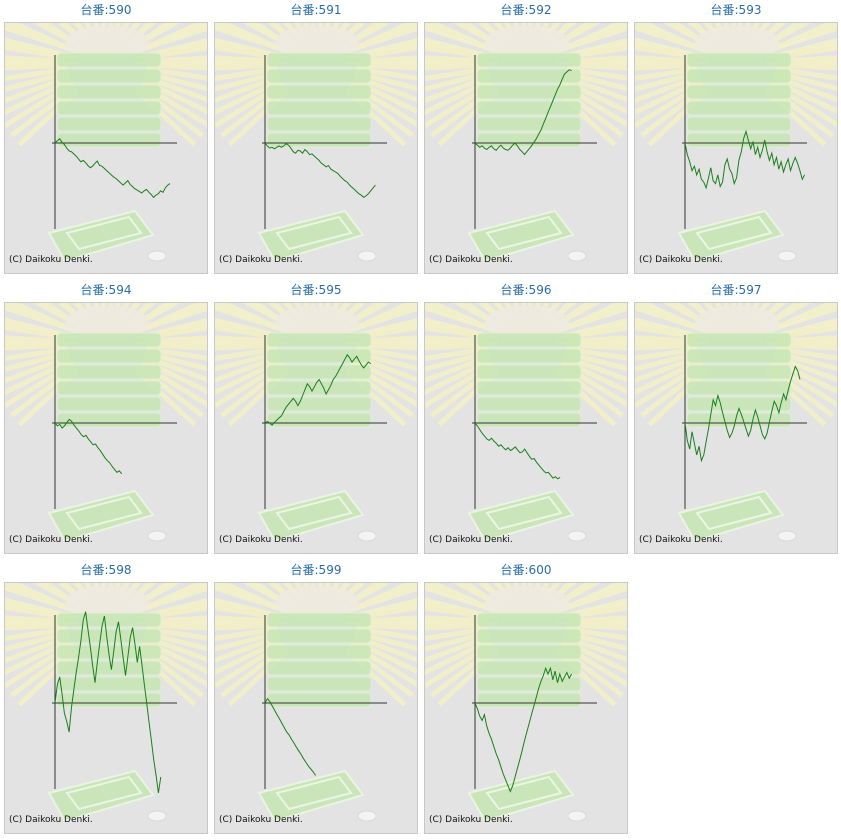  Describe the element at coordinates (316, 290) in the screenshot. I see `machine-number-link: 台番:595` at that location.